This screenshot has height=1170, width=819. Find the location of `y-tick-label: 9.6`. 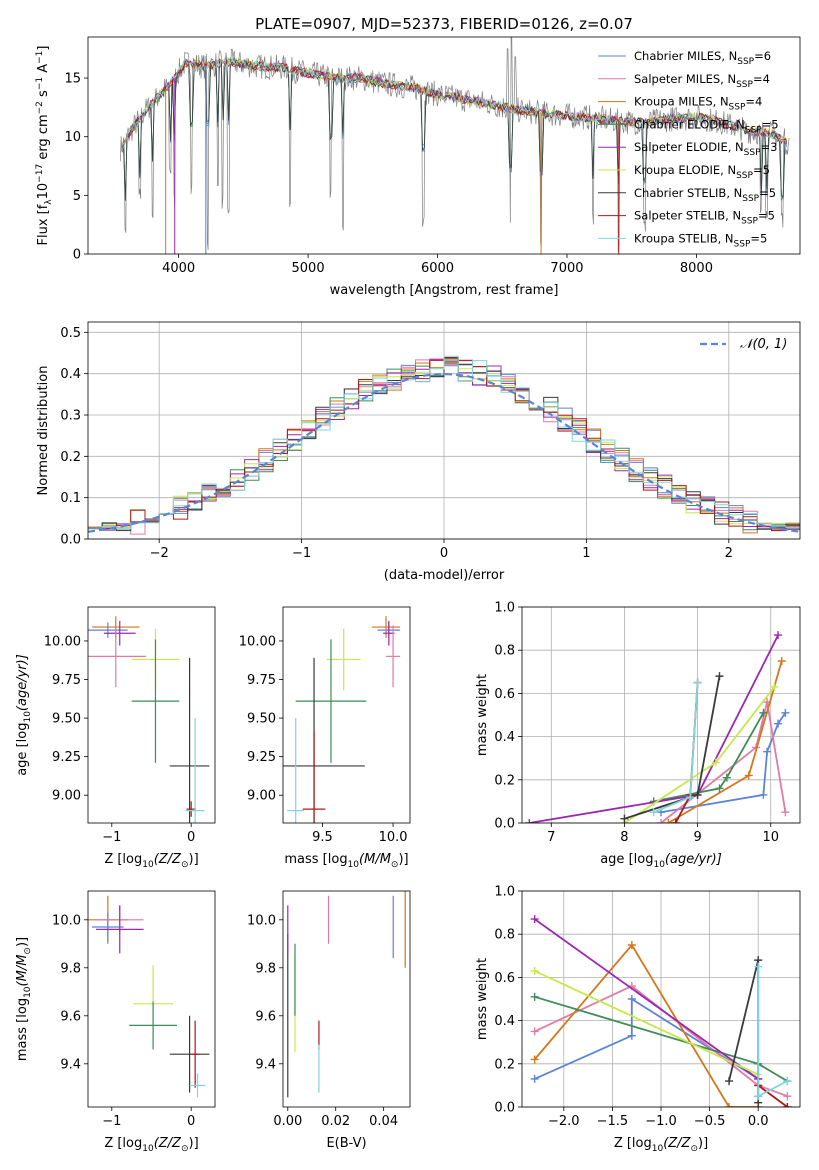

y-tick-label: 9.6 is located at coordinates (70, 1016).